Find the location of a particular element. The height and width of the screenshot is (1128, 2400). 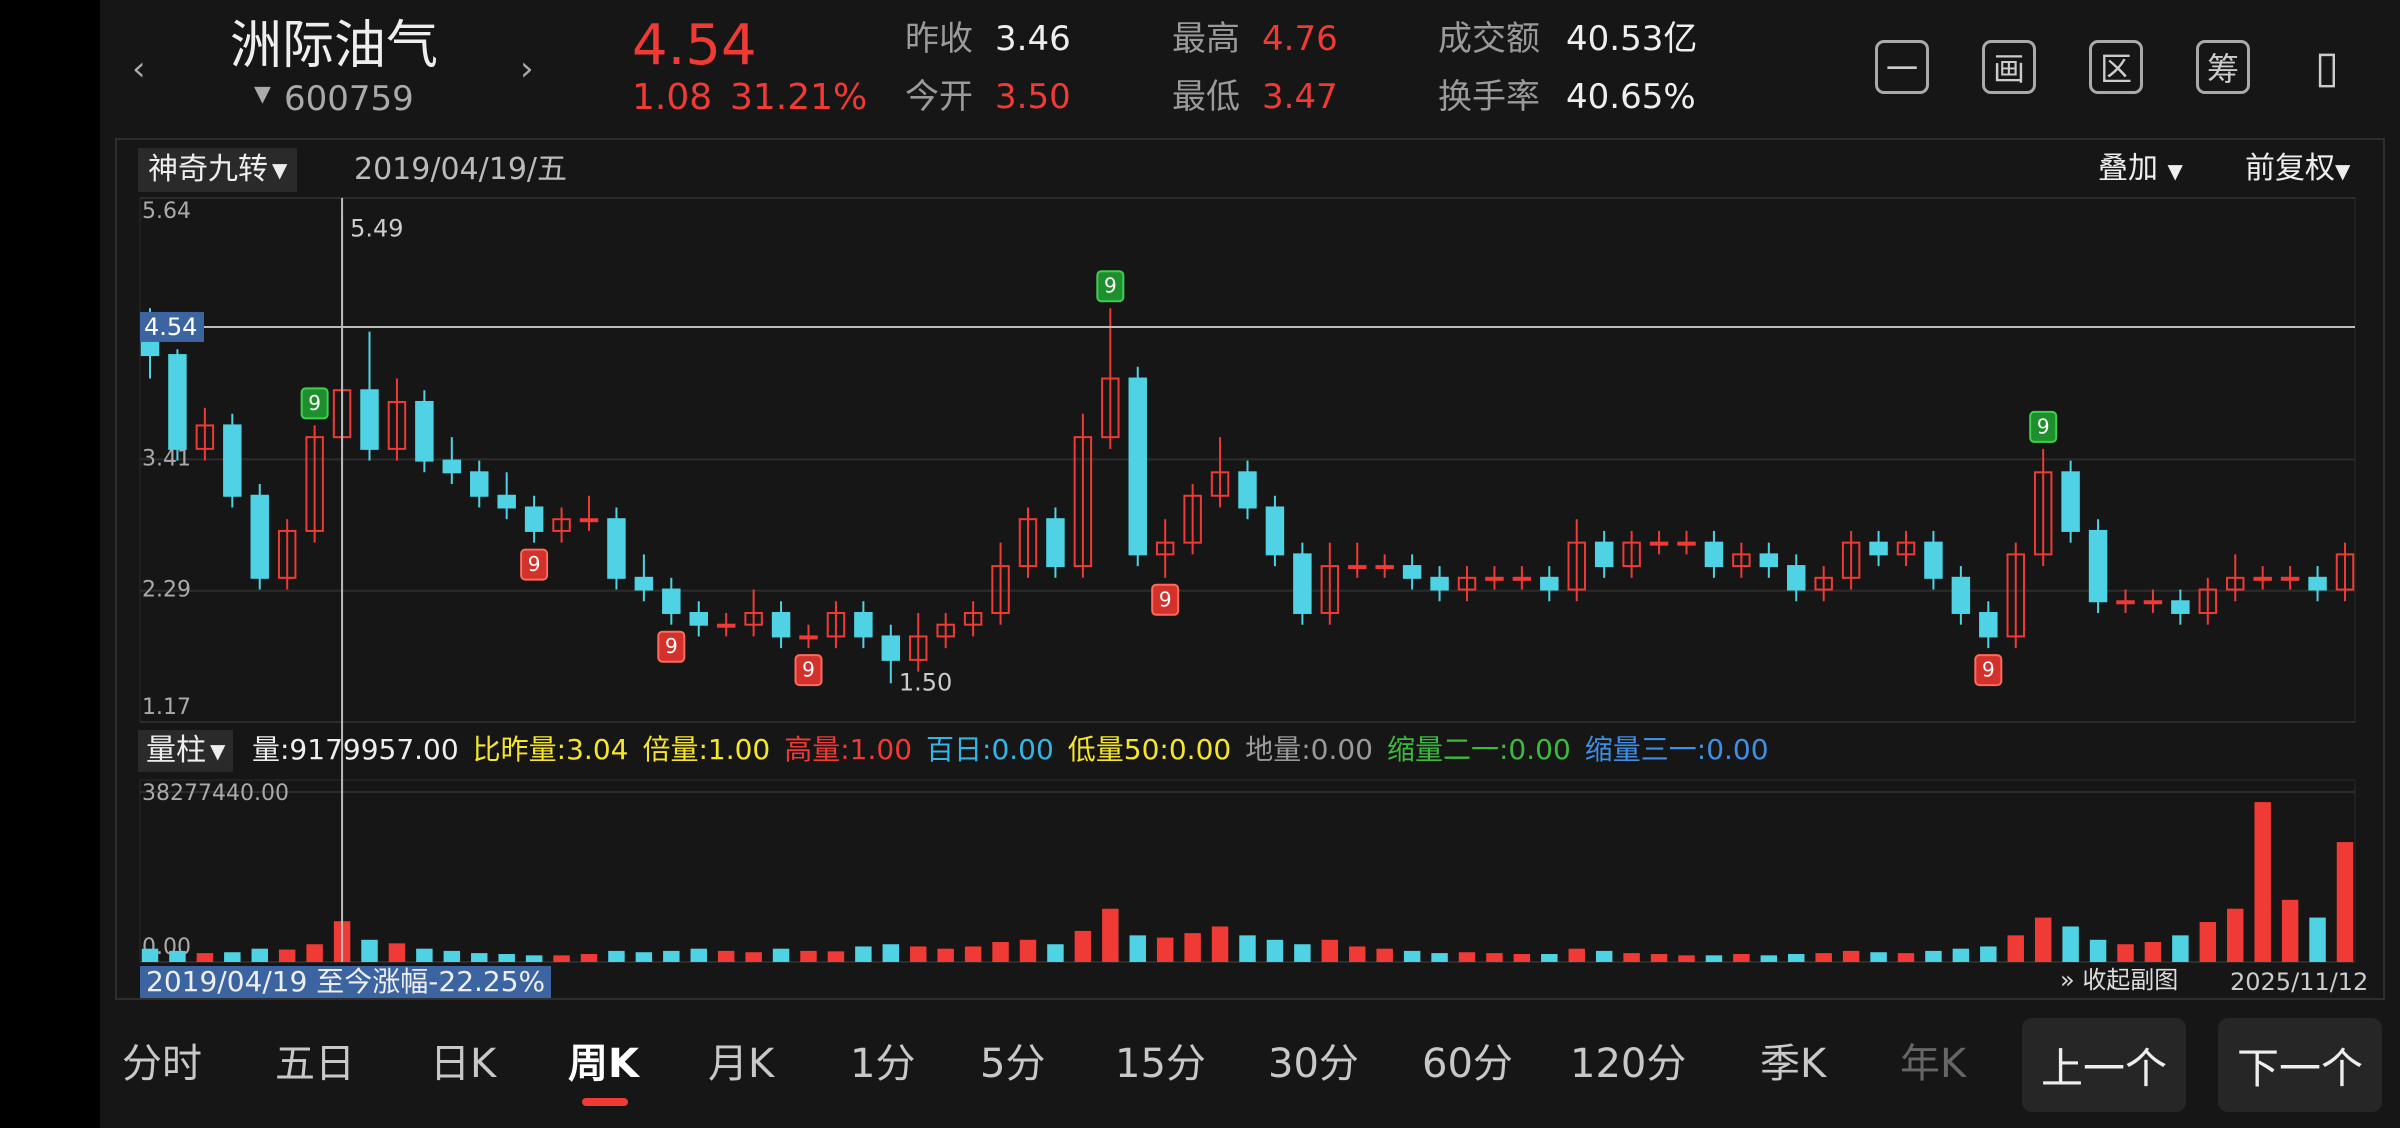

adjust: 前复权▼ is located at coordinates (2298, 168).